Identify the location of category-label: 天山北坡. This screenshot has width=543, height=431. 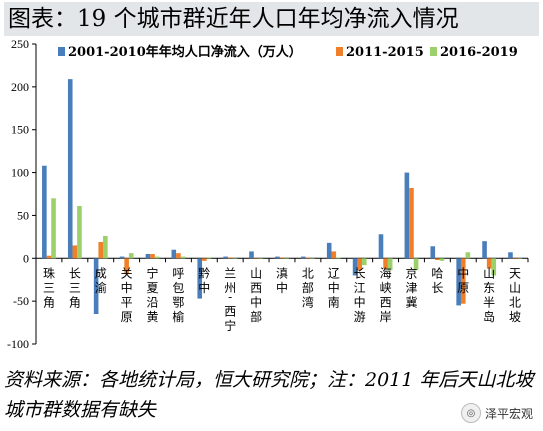
(515, 295).